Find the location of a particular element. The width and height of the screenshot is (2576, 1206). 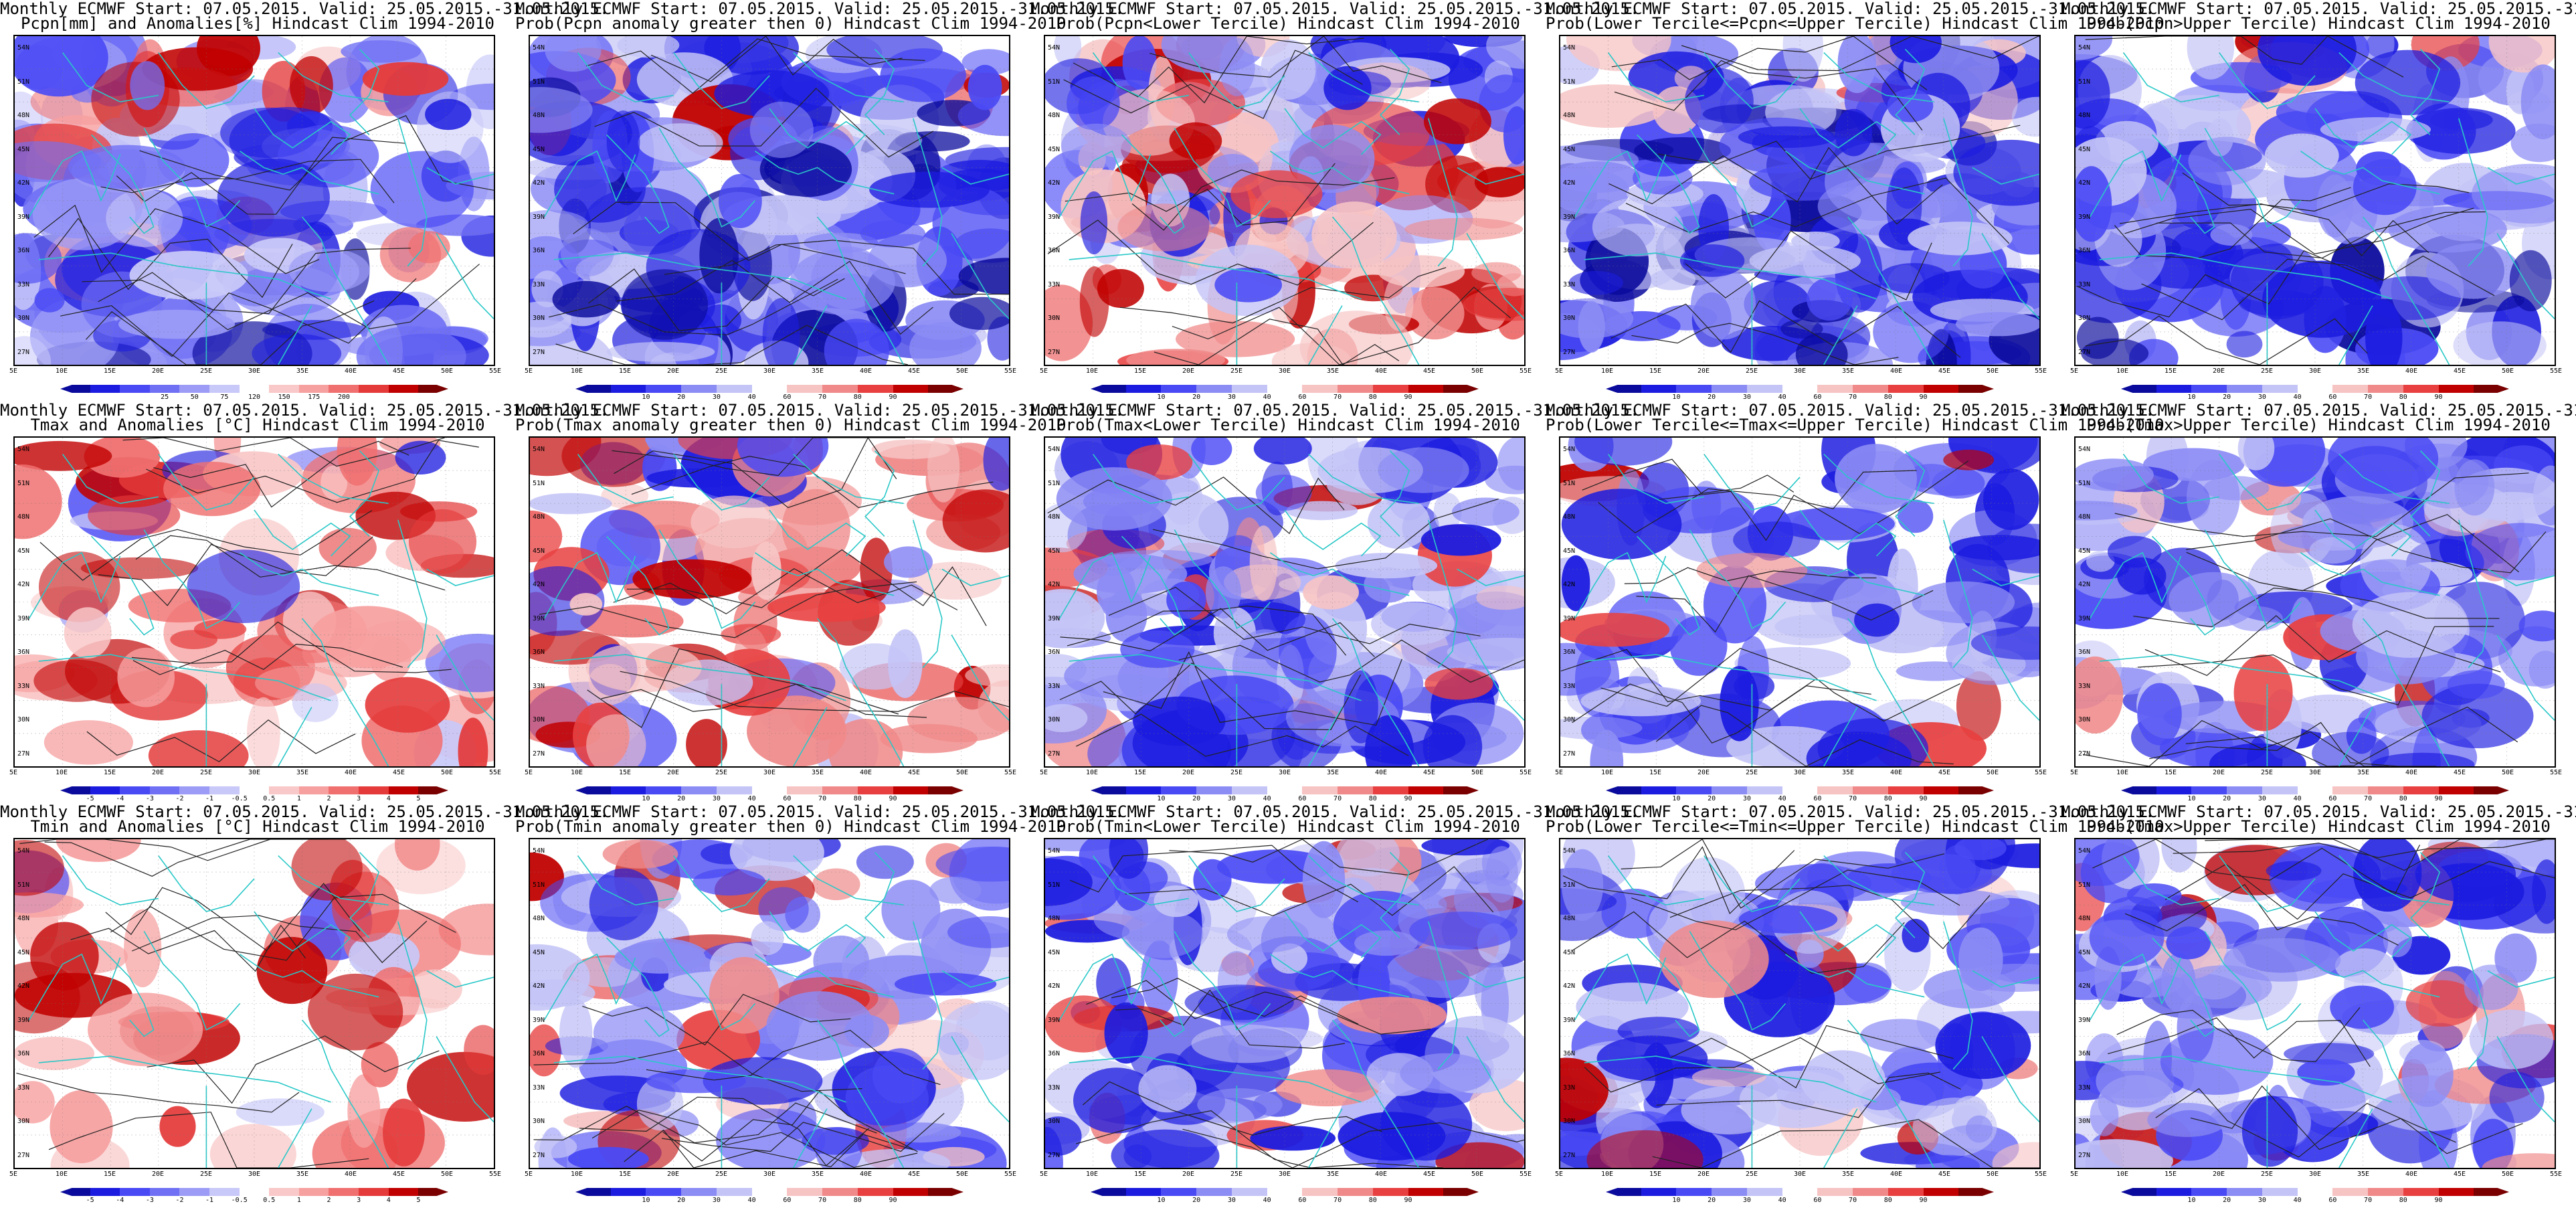

colorbar-tick-label: -2 is located at coordinates (179, 1200).